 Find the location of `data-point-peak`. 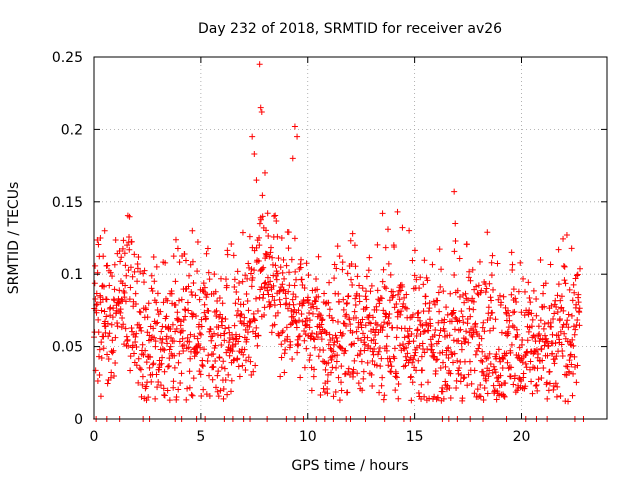

data-point-peak is located at coordinates (259, 64).